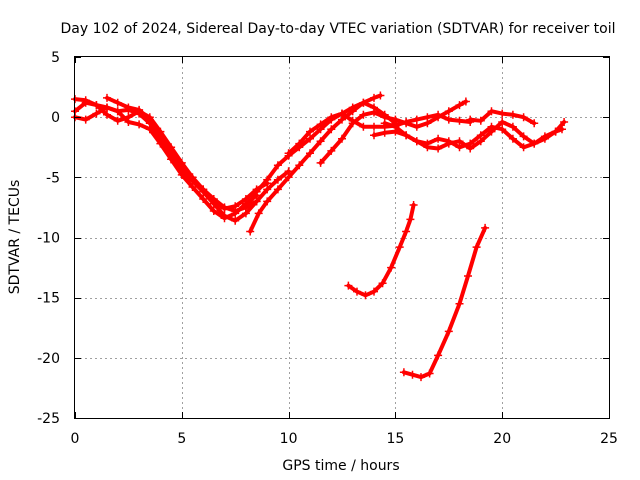 The height and width of the screenshot is (480, 640). What do you see at coordinates (48, 239) in the screenshot?
I see `y-tick-label: -10` at bounding box center [48, 239].